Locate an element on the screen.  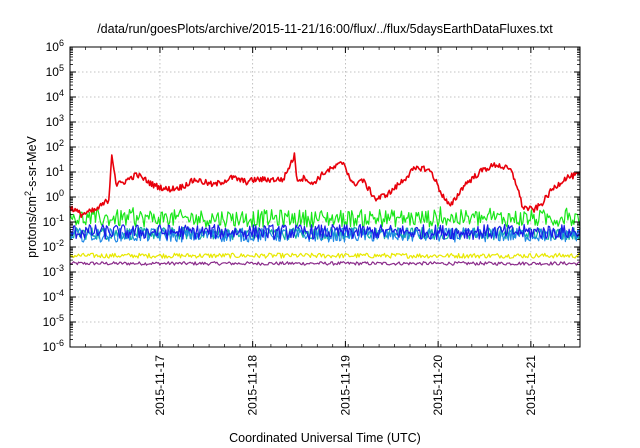
y-axis-label-exponent: 2 is located at coordinates (28, 193).